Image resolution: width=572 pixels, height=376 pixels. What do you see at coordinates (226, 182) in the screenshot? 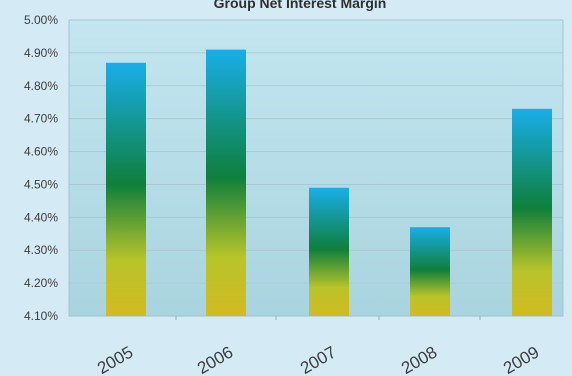
I see `bar-2006` at bounding box center [226, 182].